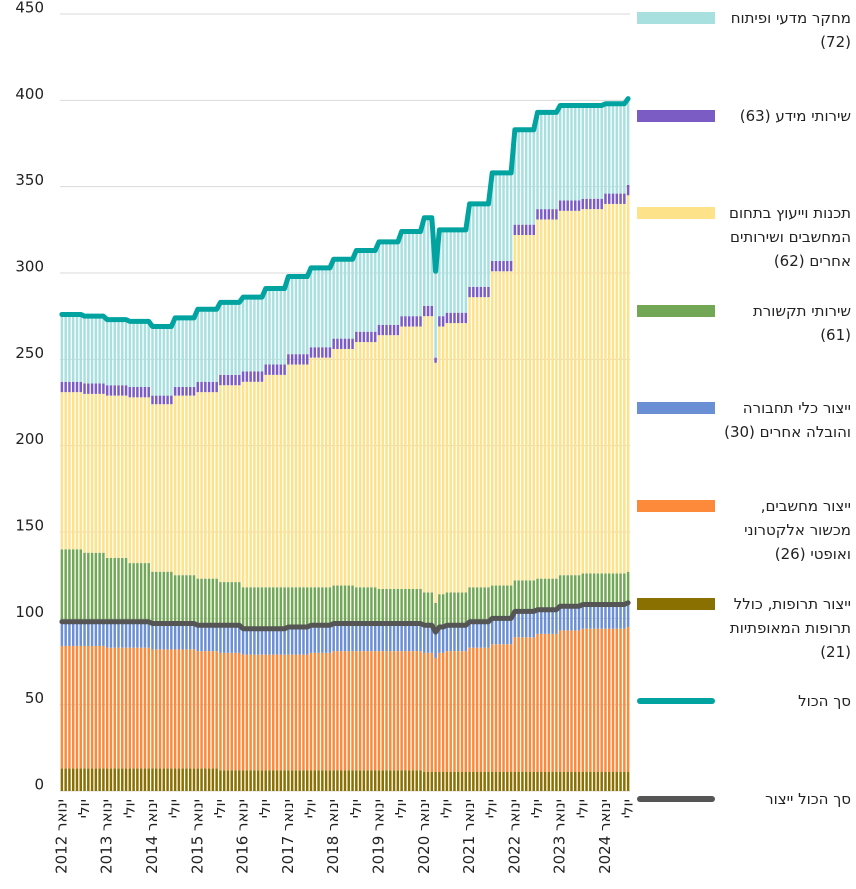 The width and height of the screenshot is (856, 889). I want to click on legend-swatch, so click(676, 115).